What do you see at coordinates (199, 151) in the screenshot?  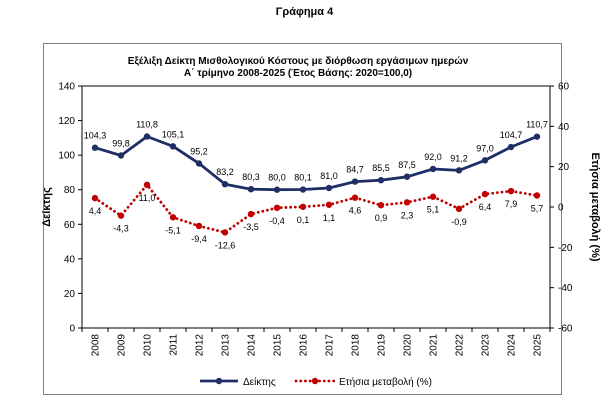 I see `index-data-label: 95,2` at bounding box center [199, 151].